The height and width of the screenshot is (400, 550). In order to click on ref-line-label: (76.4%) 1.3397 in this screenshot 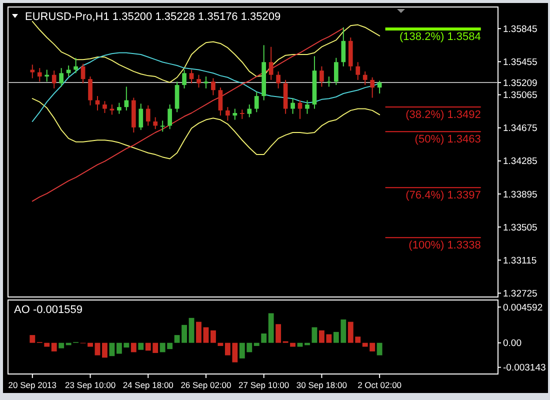, I will do `click(443, 196)`.